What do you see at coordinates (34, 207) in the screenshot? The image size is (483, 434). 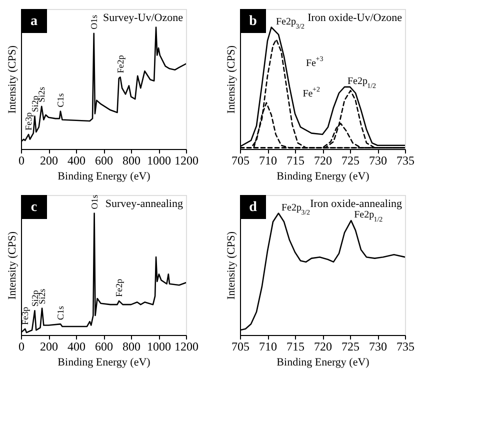 I see `annotation: c` at bounding box center [34, 207].